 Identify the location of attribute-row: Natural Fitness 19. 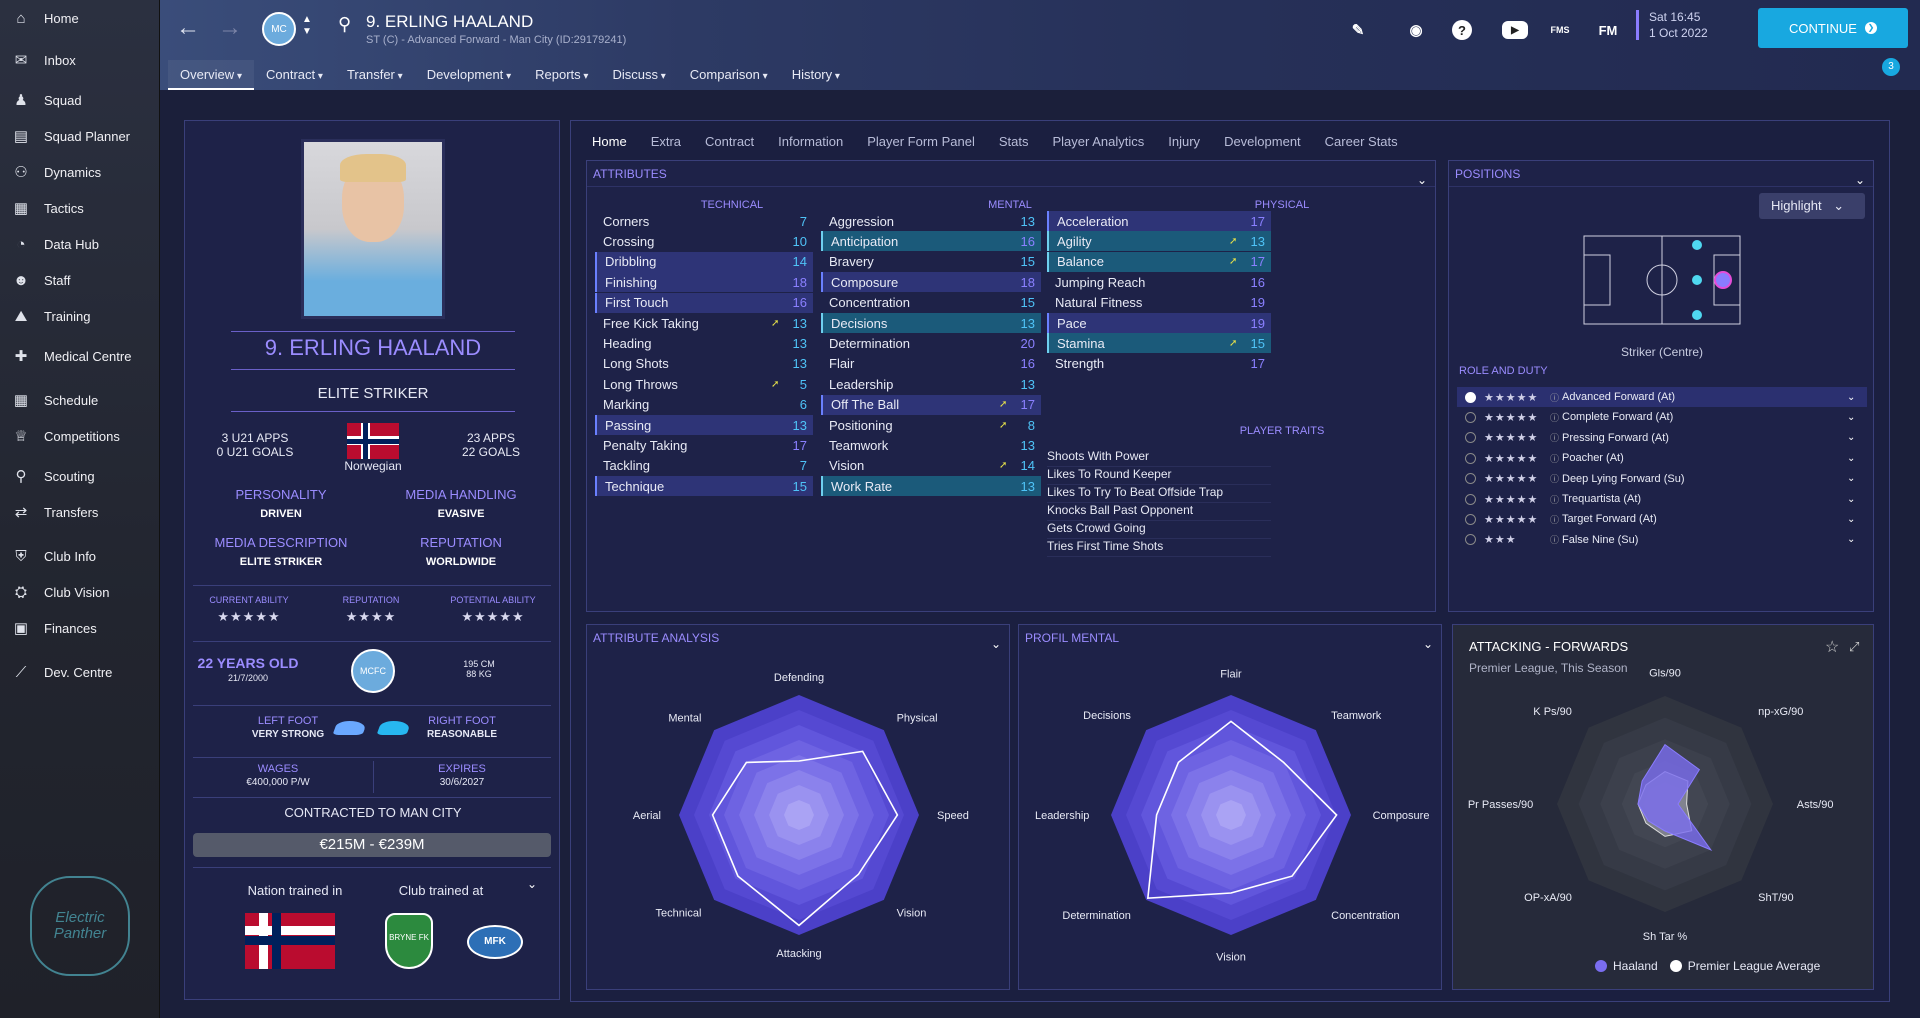
(1159, 303).